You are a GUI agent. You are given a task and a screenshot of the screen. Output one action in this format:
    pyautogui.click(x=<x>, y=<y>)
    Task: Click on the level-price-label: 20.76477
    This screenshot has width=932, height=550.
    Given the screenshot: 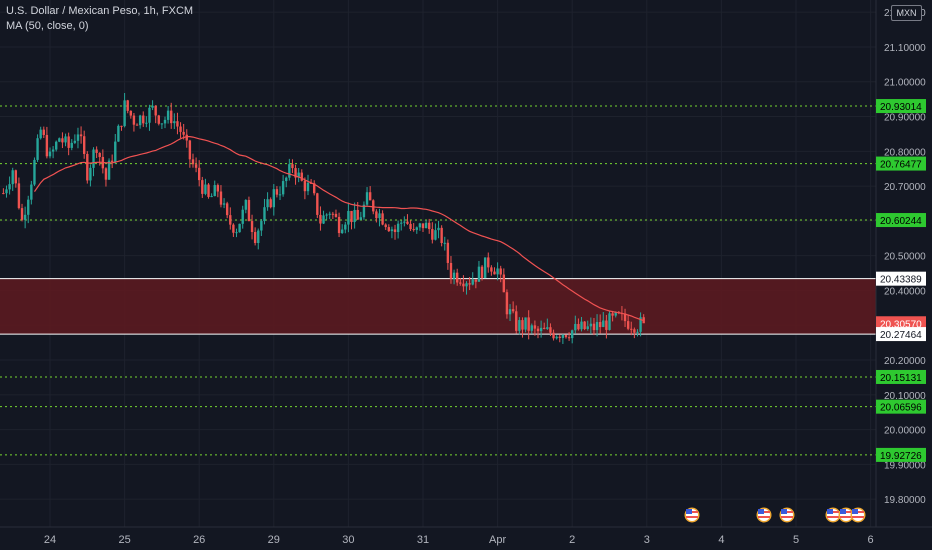 What is the action you would take?
    pyautogui.click(x=901, y=165)
    